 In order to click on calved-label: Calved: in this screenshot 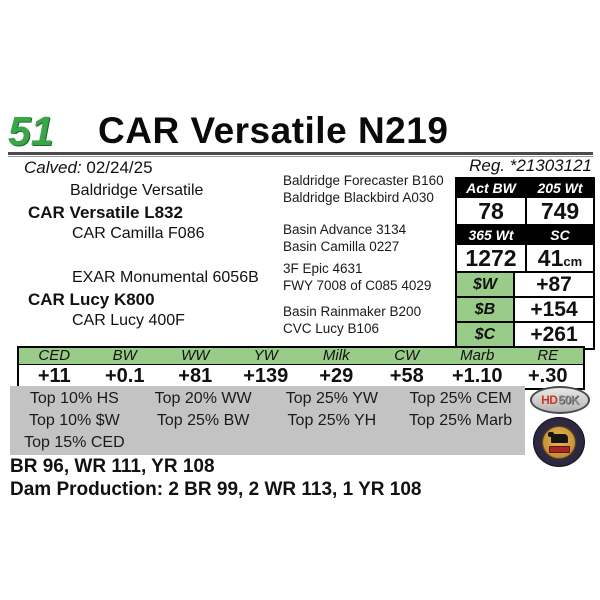, I will do `click(53, 167)`.